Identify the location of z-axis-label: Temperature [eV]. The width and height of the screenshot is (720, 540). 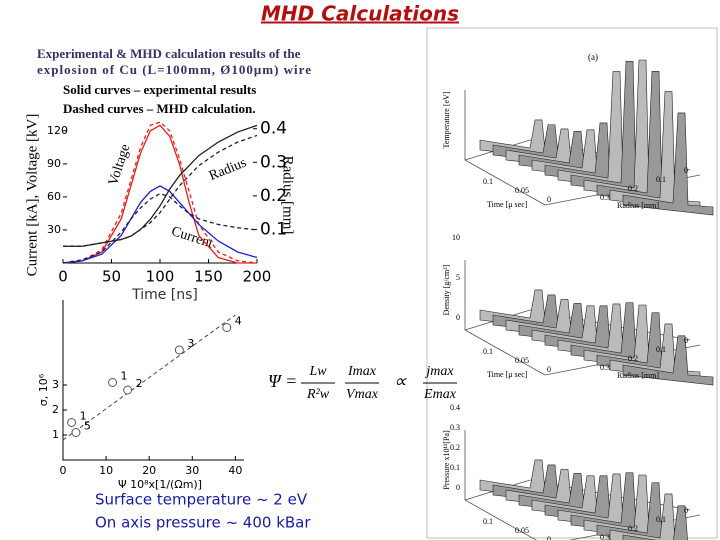
(446, 119).